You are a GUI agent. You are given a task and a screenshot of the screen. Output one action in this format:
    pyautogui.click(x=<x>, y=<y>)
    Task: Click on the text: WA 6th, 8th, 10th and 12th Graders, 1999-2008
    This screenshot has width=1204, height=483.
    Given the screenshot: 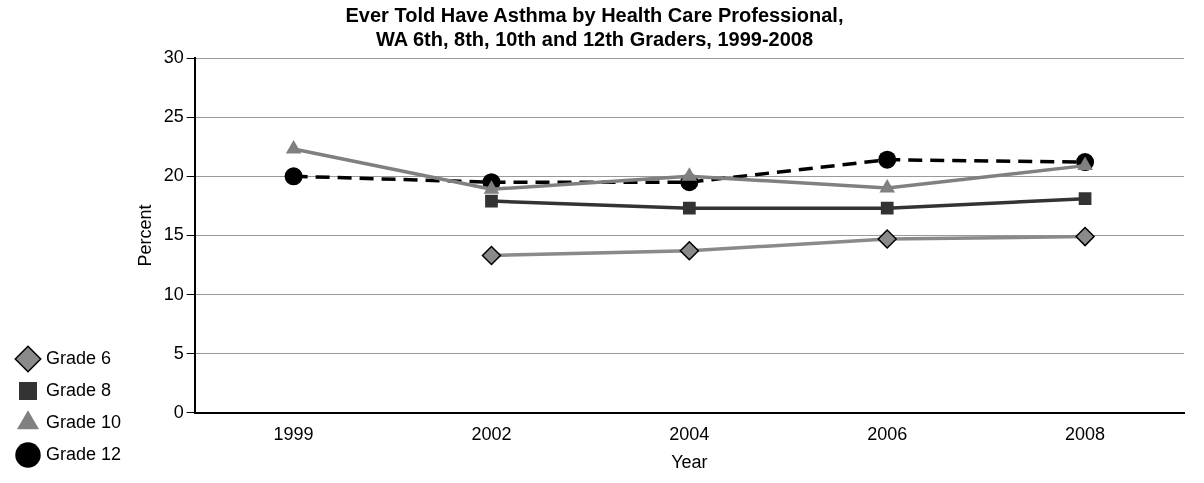 What is the action you would take?
    pyautogui.click(x=594, y=38)
    